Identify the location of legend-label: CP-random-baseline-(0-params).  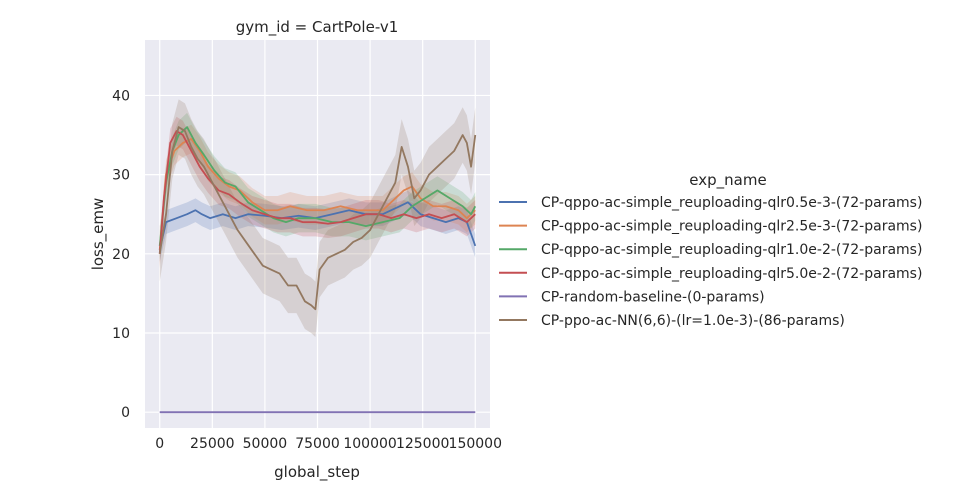
(653, 297).